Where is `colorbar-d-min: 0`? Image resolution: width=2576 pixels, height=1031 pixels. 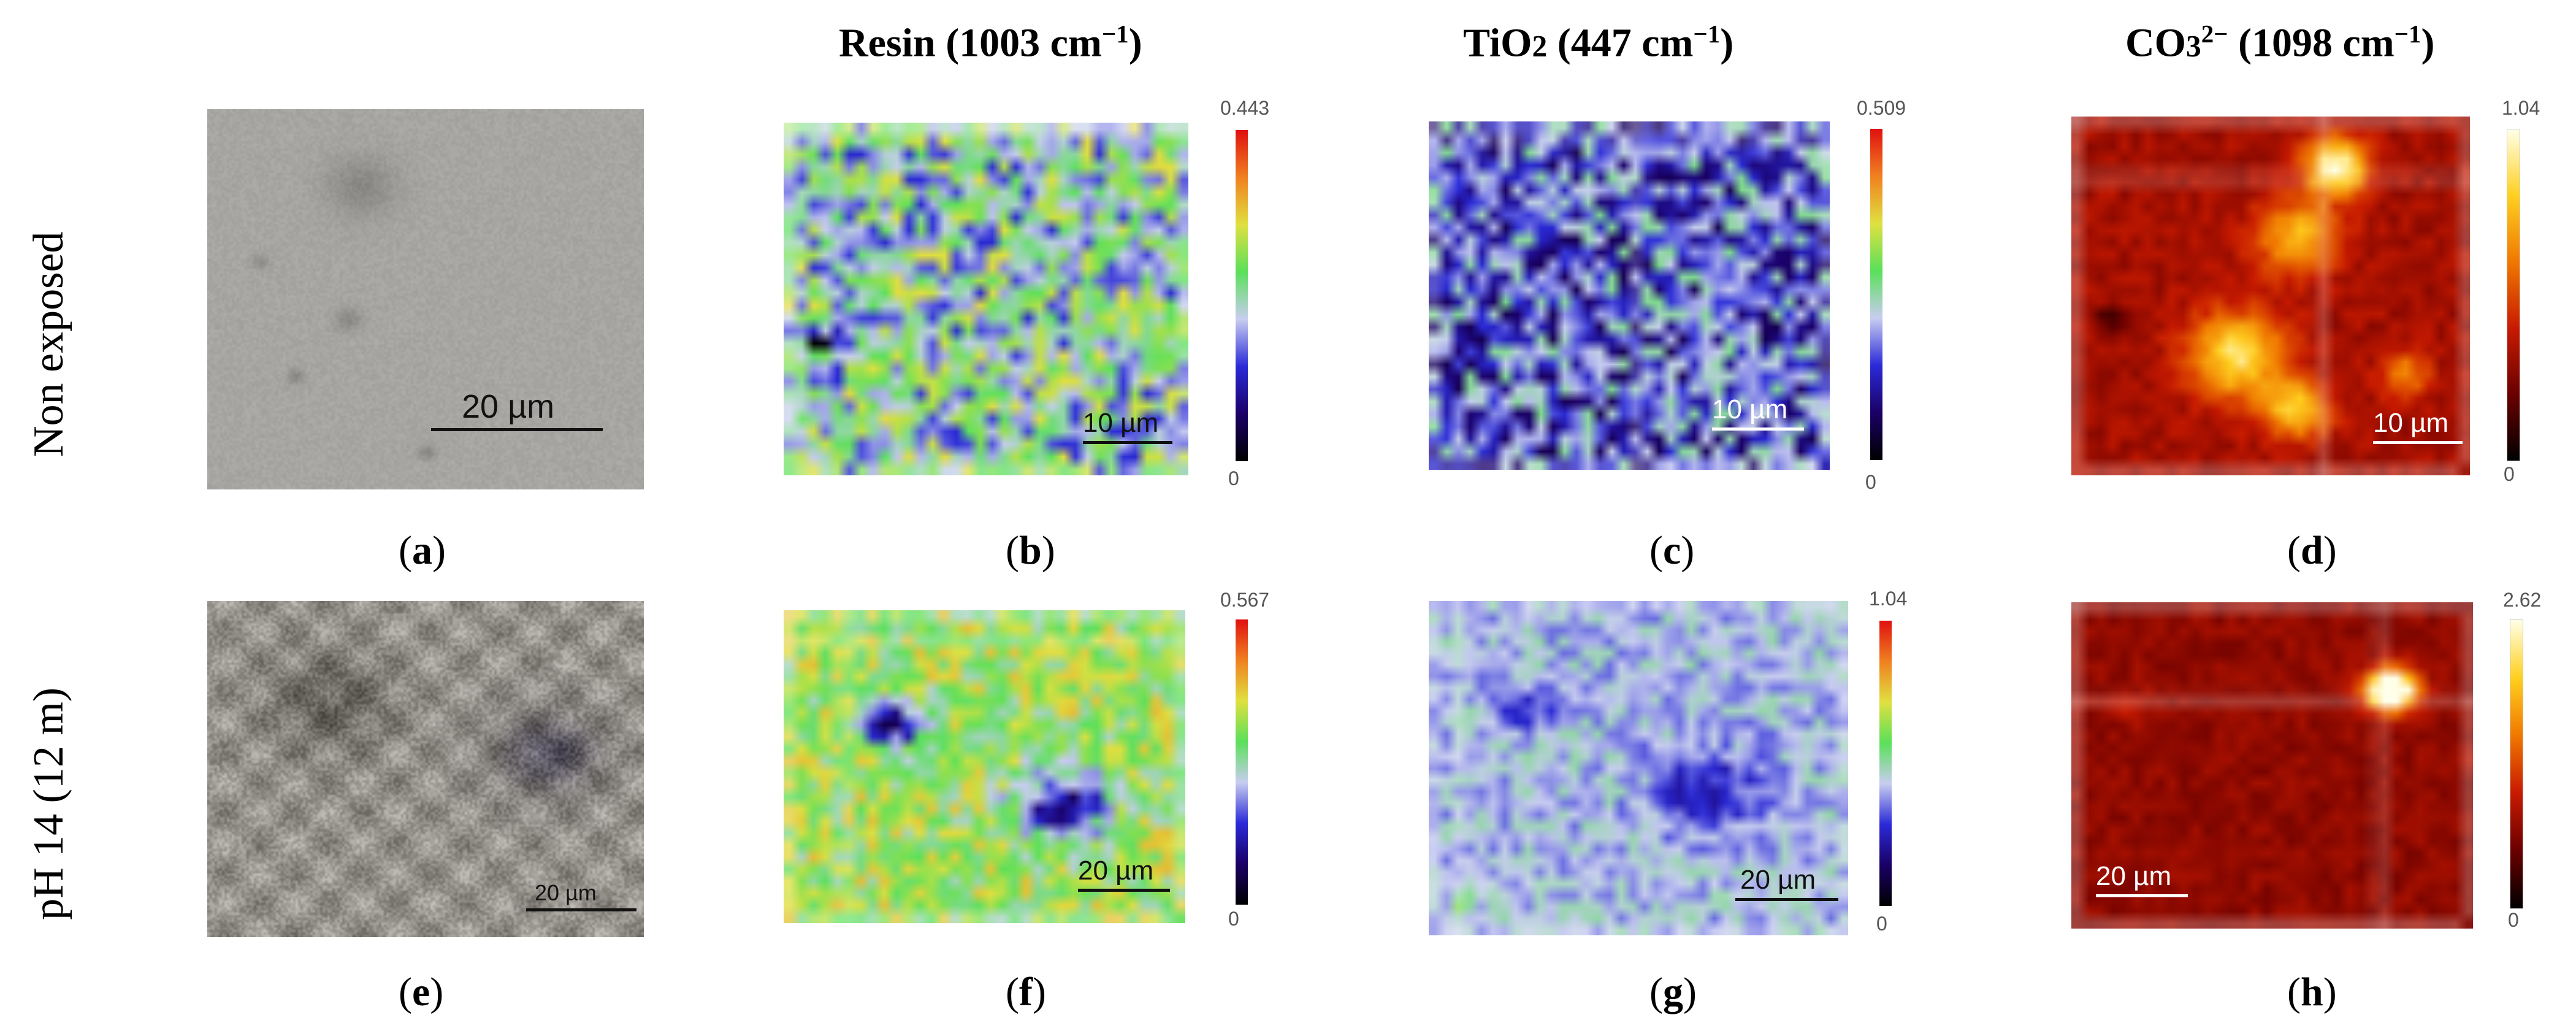 colorbar-d-min: 0 is located at coordinates (2509, 474).